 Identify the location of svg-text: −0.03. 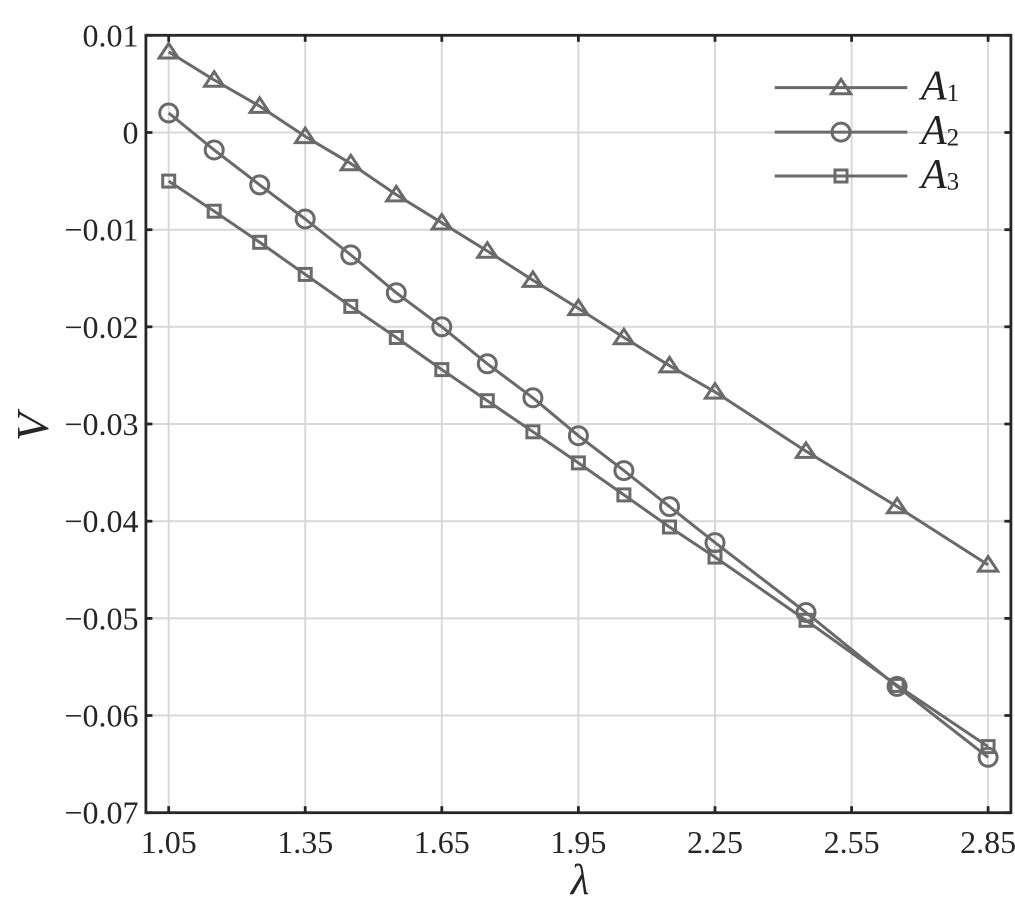
(101, 424).